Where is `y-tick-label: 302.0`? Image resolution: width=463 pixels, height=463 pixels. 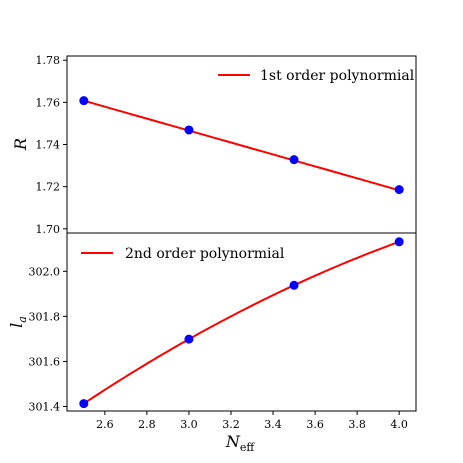 y-tick-label: 302.0 is located at coordinates (45, 271).